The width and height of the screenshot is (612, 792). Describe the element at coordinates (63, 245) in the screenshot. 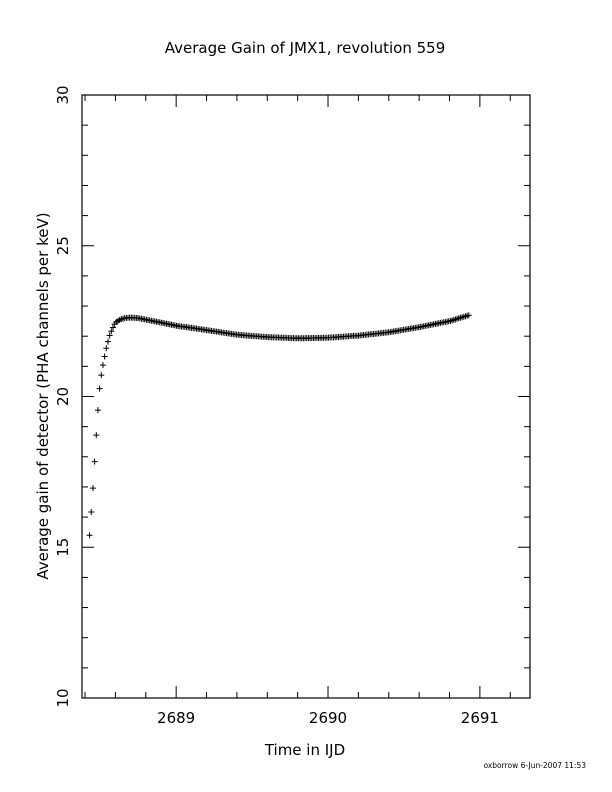

I see `y-tick-label: 25` at that location.